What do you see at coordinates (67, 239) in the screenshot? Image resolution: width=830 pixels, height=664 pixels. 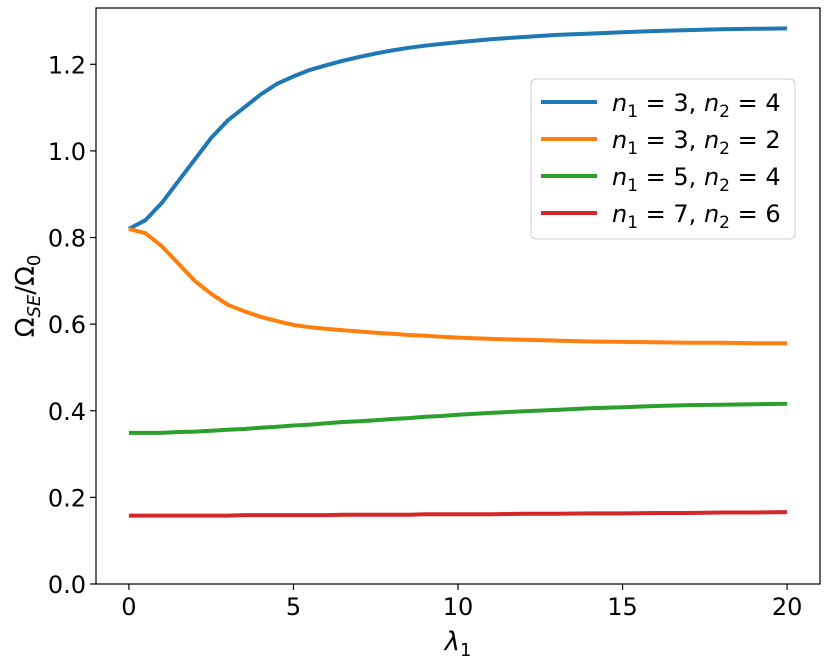 I see `y-tick-label: 0.8` at bounding box center [67, 239].